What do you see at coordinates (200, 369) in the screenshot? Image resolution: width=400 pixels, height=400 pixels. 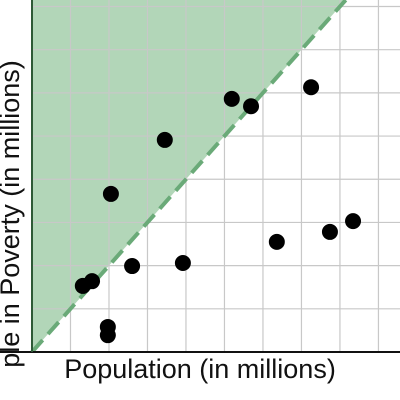 I see `x-axis-label: Population (in millions)` at bounding box center [200, 369].